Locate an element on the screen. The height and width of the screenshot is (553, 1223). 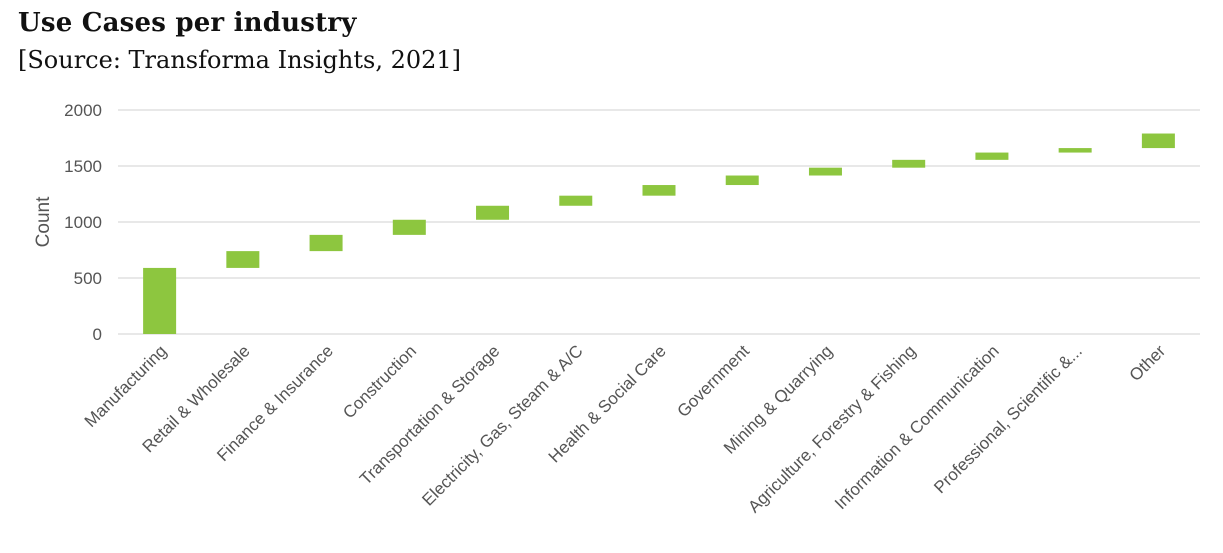
y-tick-label: 2000 is located at coordinates (83, 110).